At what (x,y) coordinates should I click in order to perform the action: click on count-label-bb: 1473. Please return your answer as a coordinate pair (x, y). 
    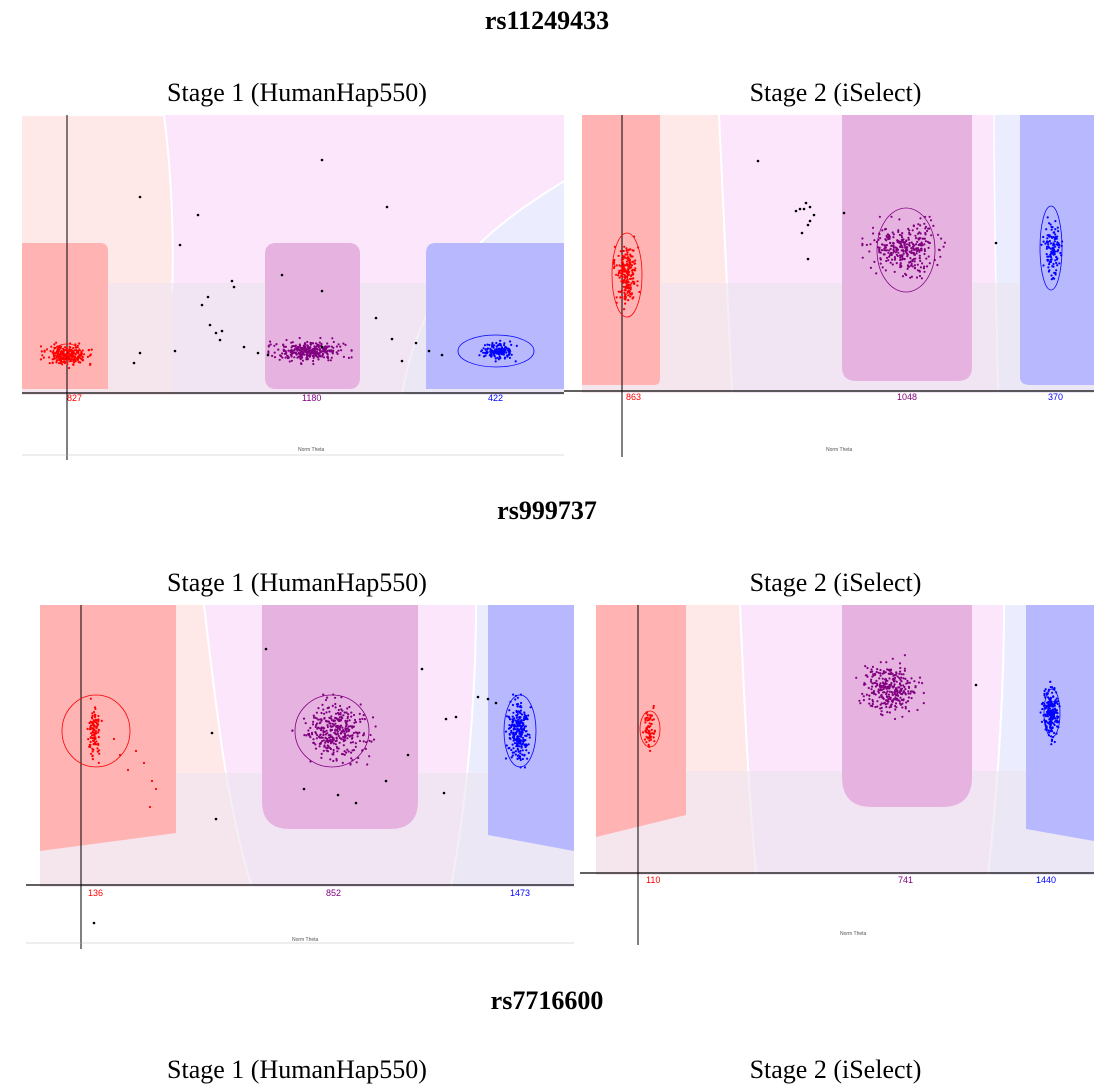
    Looking at the image, I should click on (520, 893).